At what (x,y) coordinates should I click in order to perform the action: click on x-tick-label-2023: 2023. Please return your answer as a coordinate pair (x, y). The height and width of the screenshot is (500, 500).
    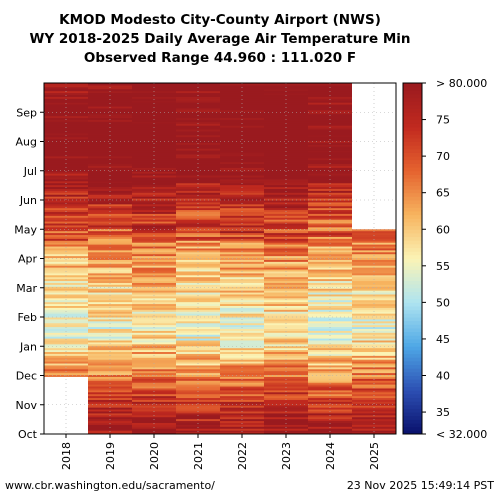
    Looking at the image, I should click on (286, 456).